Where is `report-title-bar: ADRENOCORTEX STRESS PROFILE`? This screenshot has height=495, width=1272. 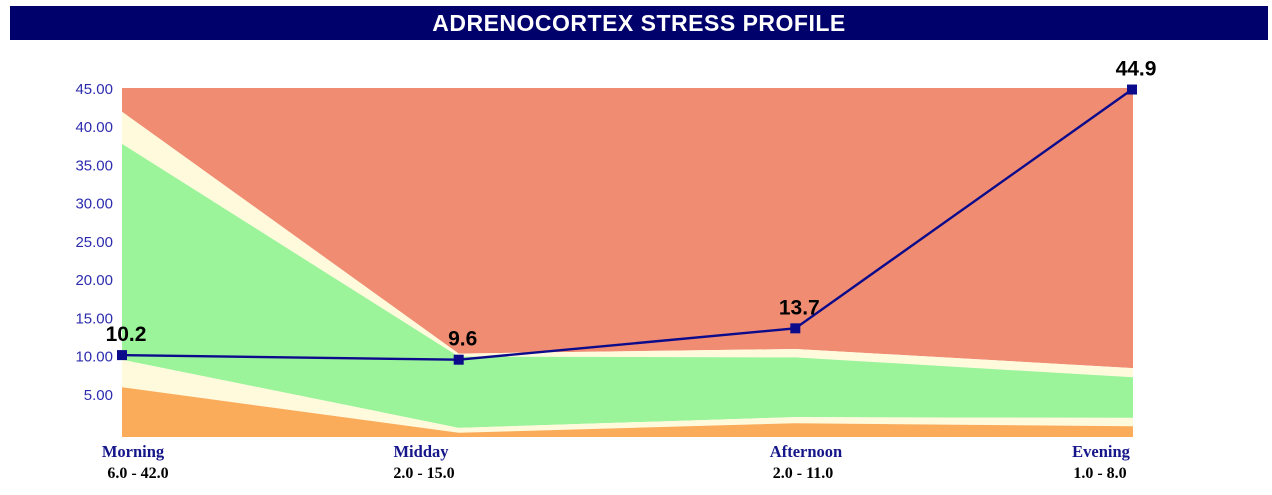 report-title-bar: ADRENOCORTEX STRESS PROFILE is located at coordinates (639, 23).